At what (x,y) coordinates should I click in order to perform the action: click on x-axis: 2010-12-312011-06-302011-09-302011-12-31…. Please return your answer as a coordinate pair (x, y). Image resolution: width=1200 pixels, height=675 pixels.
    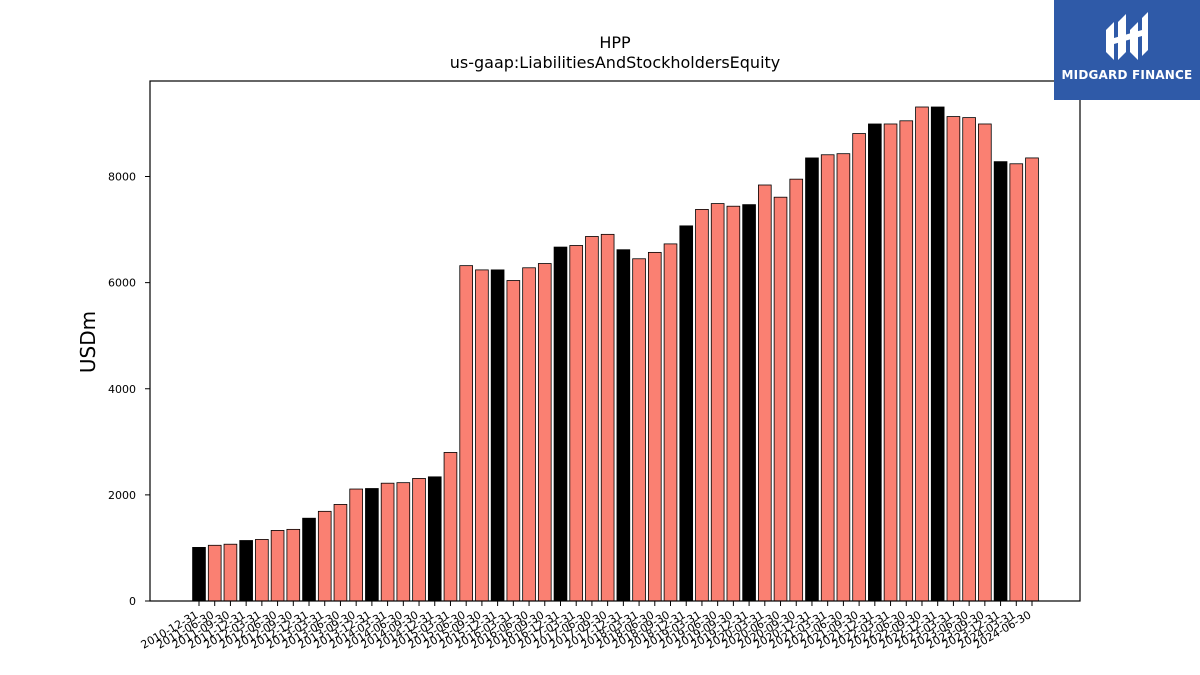
    Looking at the image, I should click on (586, 626).